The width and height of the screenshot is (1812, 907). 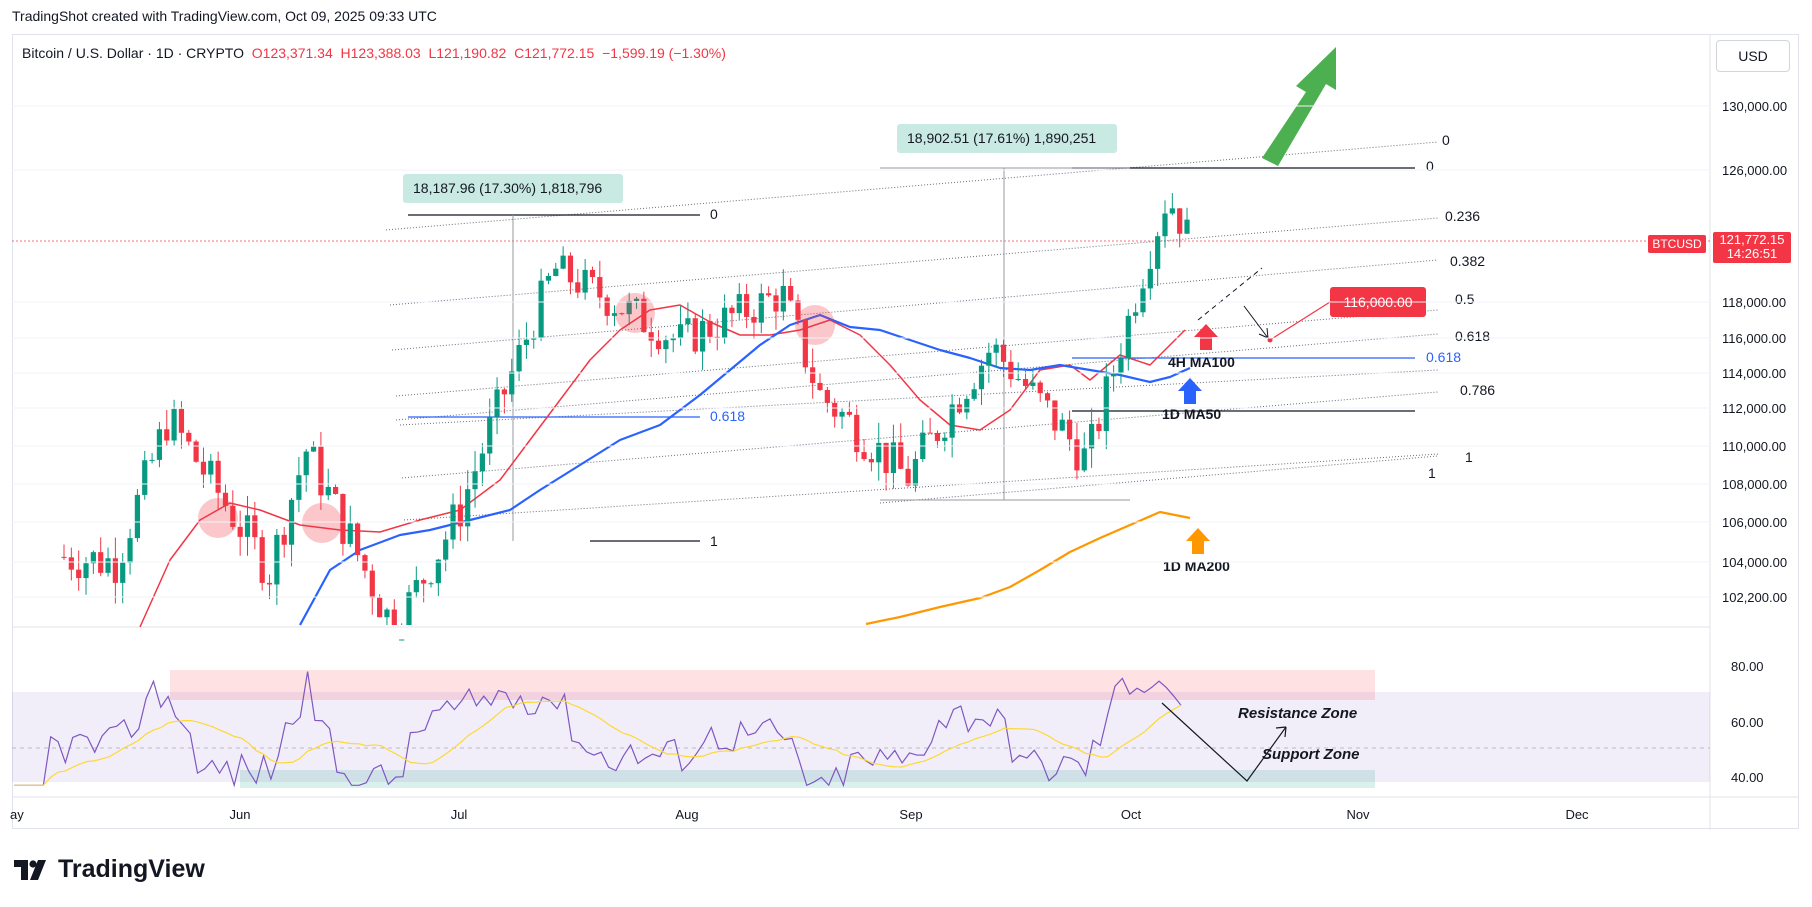 What do you see at coordinates (1752, 254) in the screenshot?
I see `bar-countdown: 14:26:51` at bounding box center [1752, 254].